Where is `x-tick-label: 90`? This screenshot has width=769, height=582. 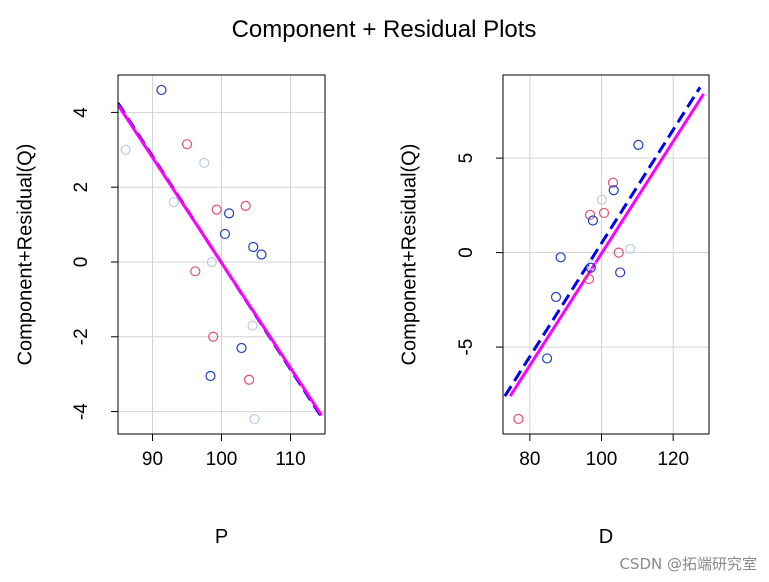
x-tick-label: 90 is located at coordinates (152, 459).